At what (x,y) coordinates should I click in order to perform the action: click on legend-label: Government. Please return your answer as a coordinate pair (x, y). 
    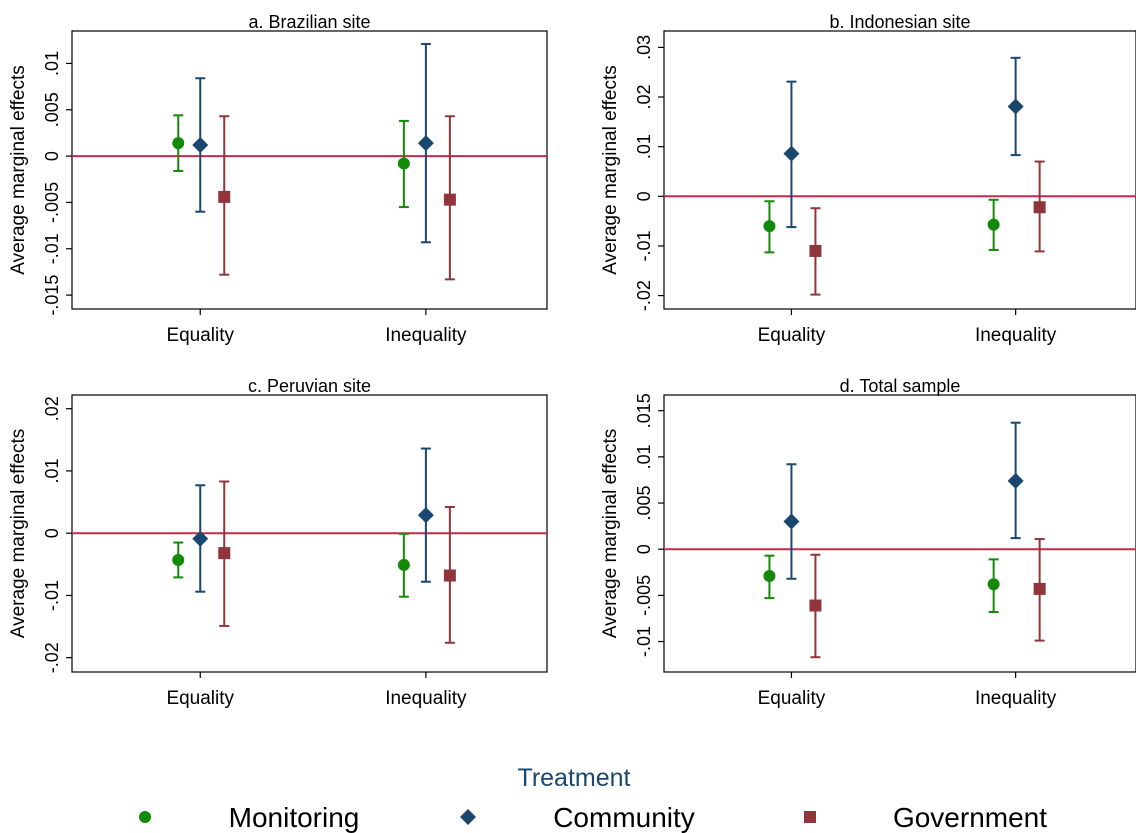
    Looking at the image, I should click on (970, 817).